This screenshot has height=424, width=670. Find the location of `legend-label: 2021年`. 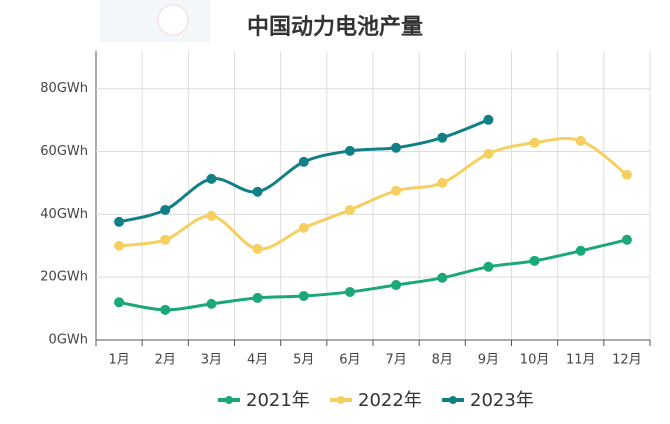

legend-label: 2021年 is located at coordinates (278, 400).